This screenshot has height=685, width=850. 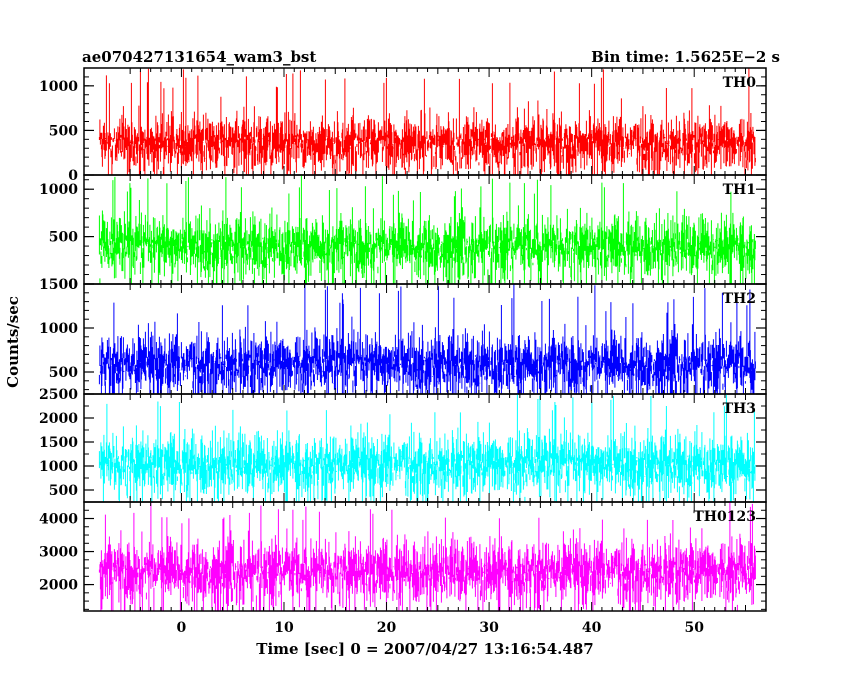 I want to click on y-axis-label: Counts/sec, so click(x=13, y=342).